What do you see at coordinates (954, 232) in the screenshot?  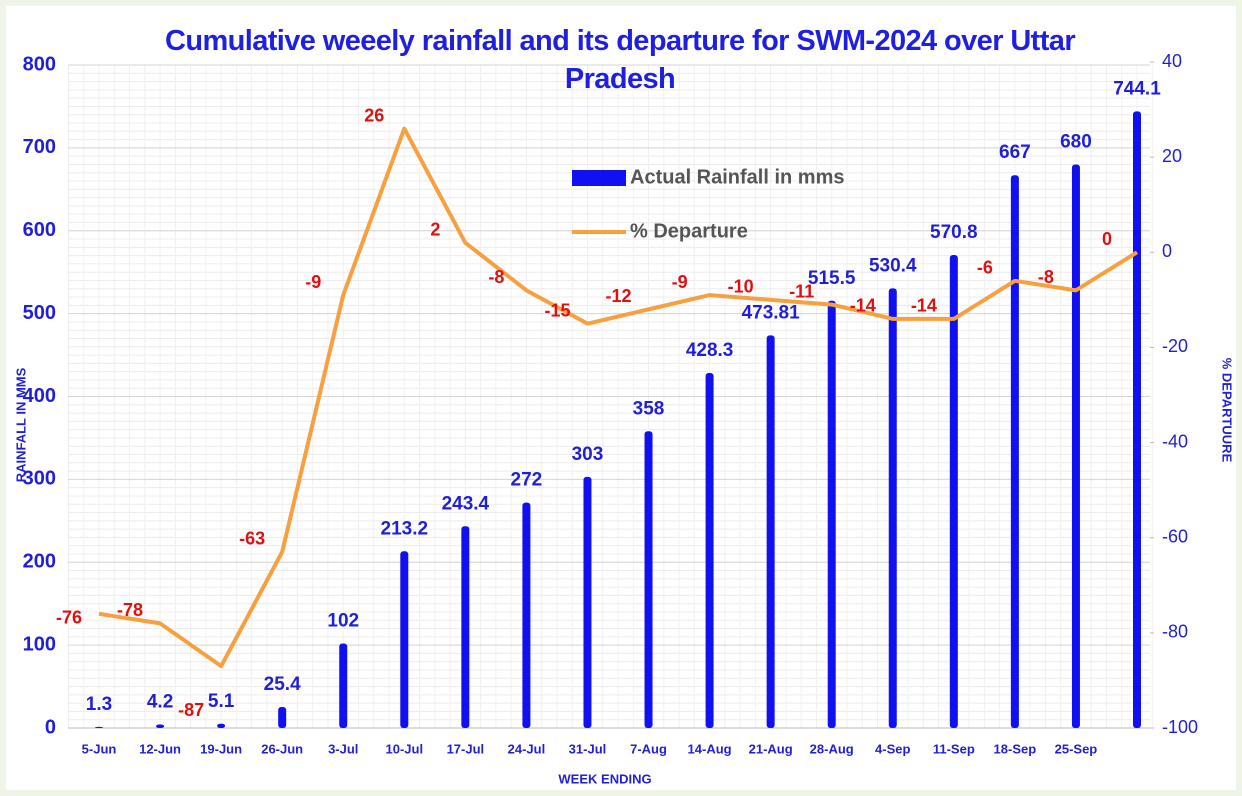 I see `bar-value-label: 570.8` at bounding box center [954, 232].